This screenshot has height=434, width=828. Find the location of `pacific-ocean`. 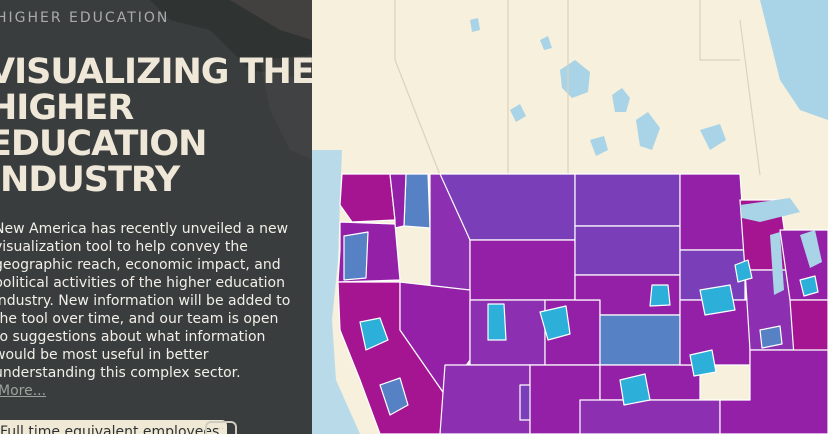

pacific-ocean is located at coordinates (336, 292).